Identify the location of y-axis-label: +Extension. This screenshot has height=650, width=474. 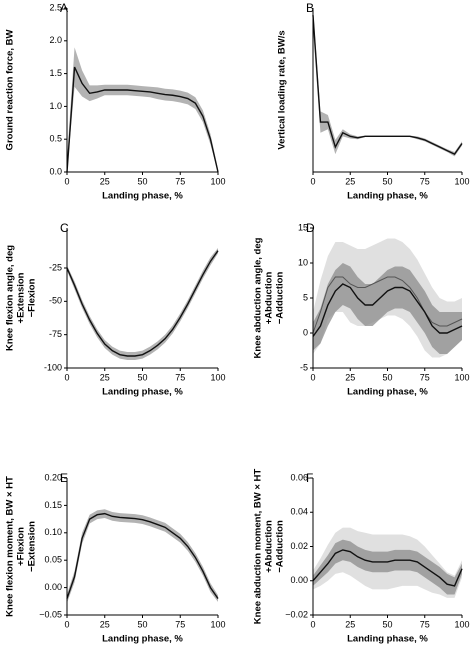
(21, 297).